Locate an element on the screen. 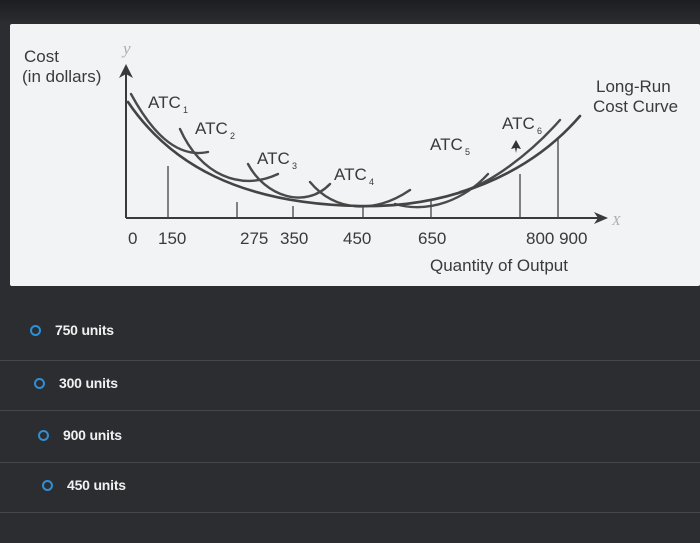  atc-label-2: ATC is located at coordinates (211, 128).